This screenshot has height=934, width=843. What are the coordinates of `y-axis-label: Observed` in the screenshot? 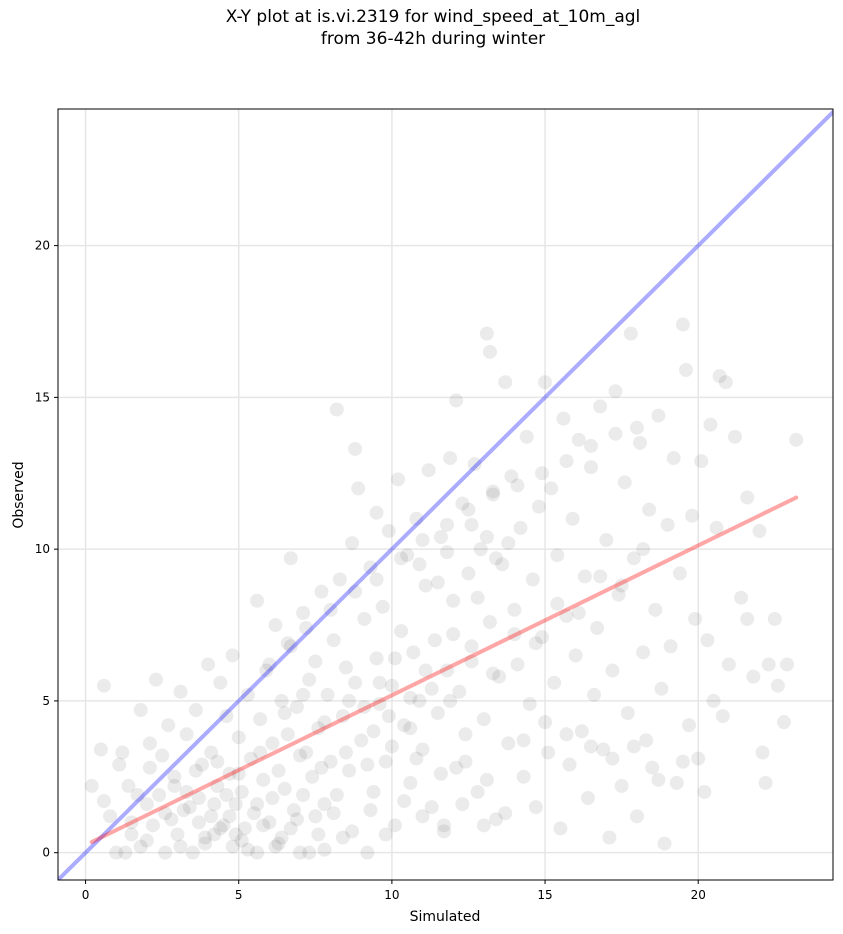 It's located at (19, 494).